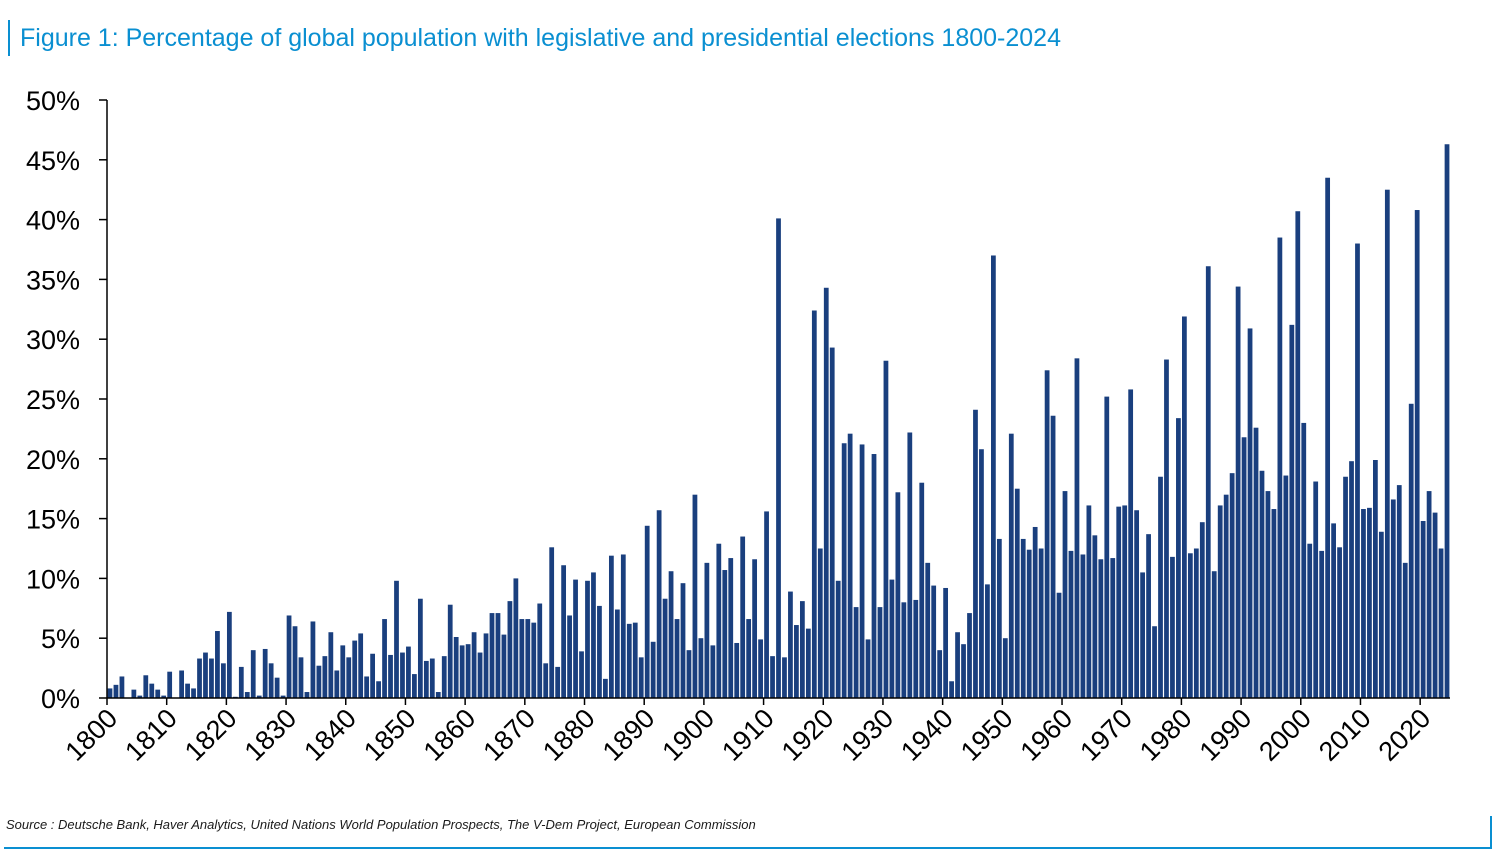 This screenshot has width=1501, height=855. Describe the element at coordinates (1071, 624) in the screenshot. I see `bar-1961` at that location.